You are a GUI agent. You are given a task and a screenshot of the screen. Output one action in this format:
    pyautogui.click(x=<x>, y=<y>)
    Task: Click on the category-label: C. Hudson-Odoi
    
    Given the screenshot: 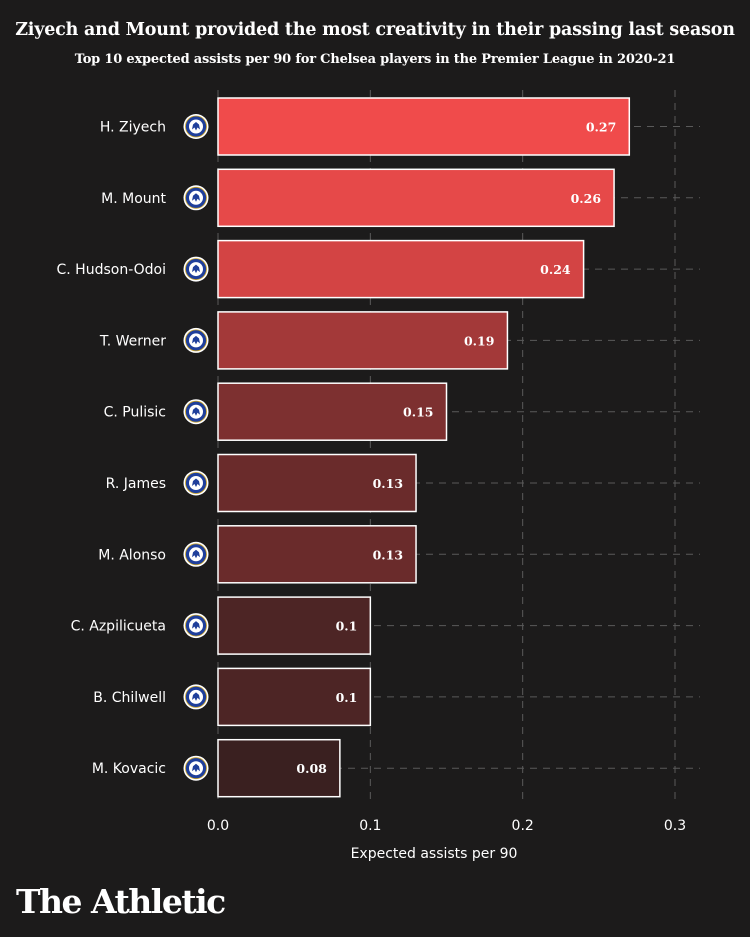 What is the action you would take?
    pyautogui.click(x=112, y=270)
    